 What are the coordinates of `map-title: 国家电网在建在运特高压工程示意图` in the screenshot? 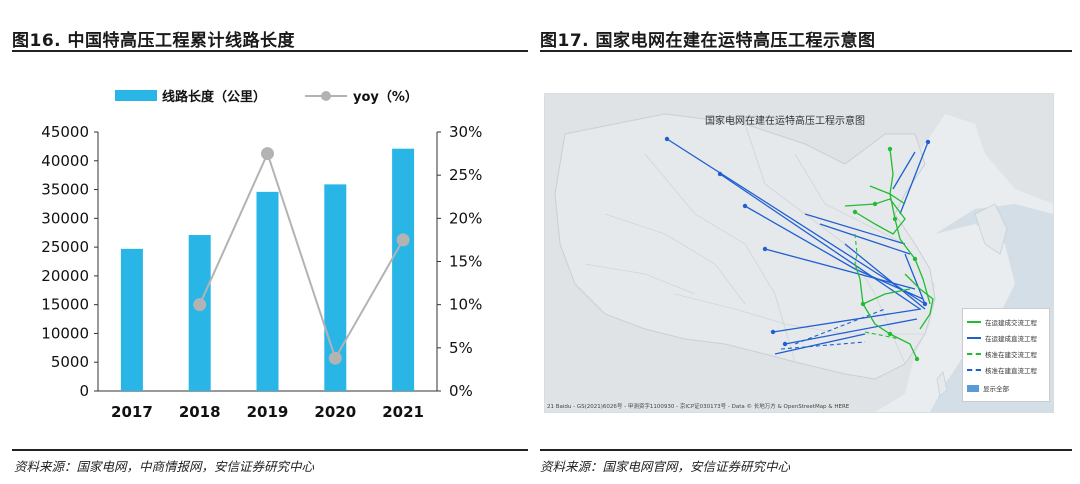 It's located at (785, 121).